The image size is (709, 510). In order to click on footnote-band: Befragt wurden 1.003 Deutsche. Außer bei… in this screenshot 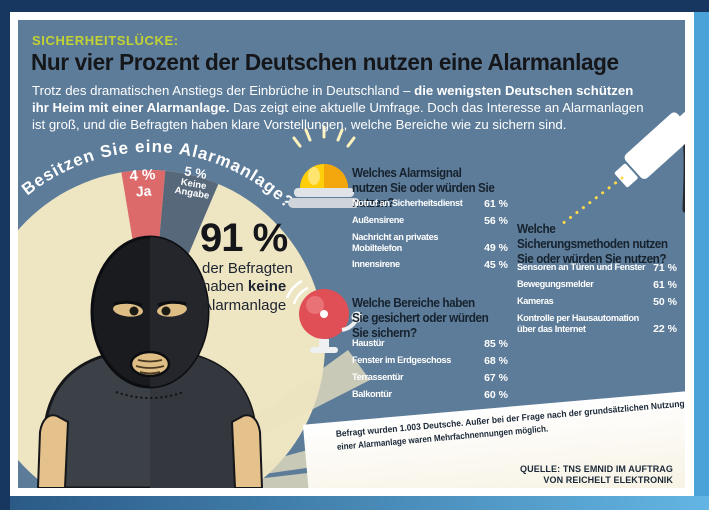, I will do `click(493, 437)`.